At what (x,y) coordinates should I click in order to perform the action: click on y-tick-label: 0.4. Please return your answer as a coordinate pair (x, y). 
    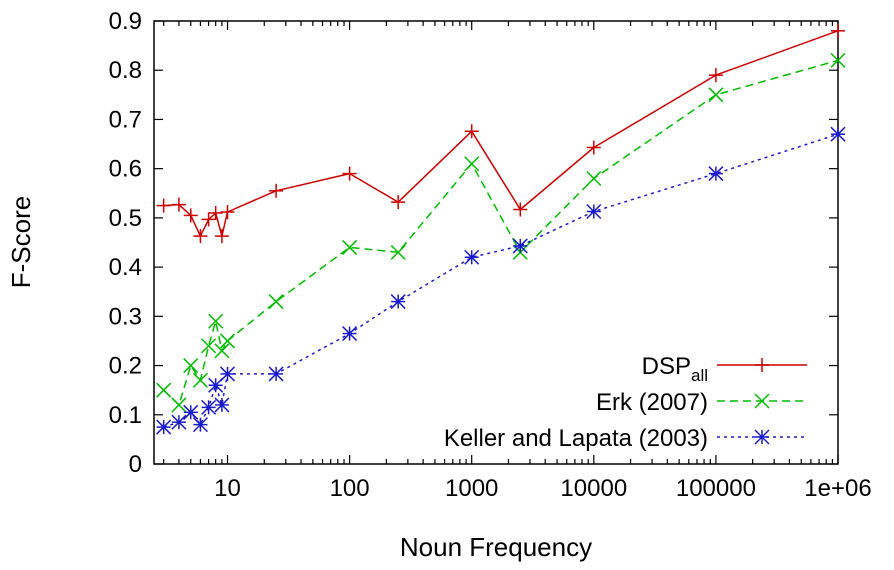
    Looking at the image, I should click on (125, 267).